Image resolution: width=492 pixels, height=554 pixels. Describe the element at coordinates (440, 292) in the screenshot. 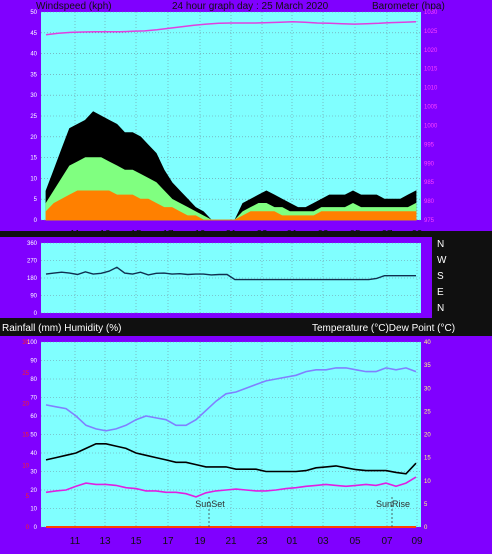

I see `compass-label: E` at that location.